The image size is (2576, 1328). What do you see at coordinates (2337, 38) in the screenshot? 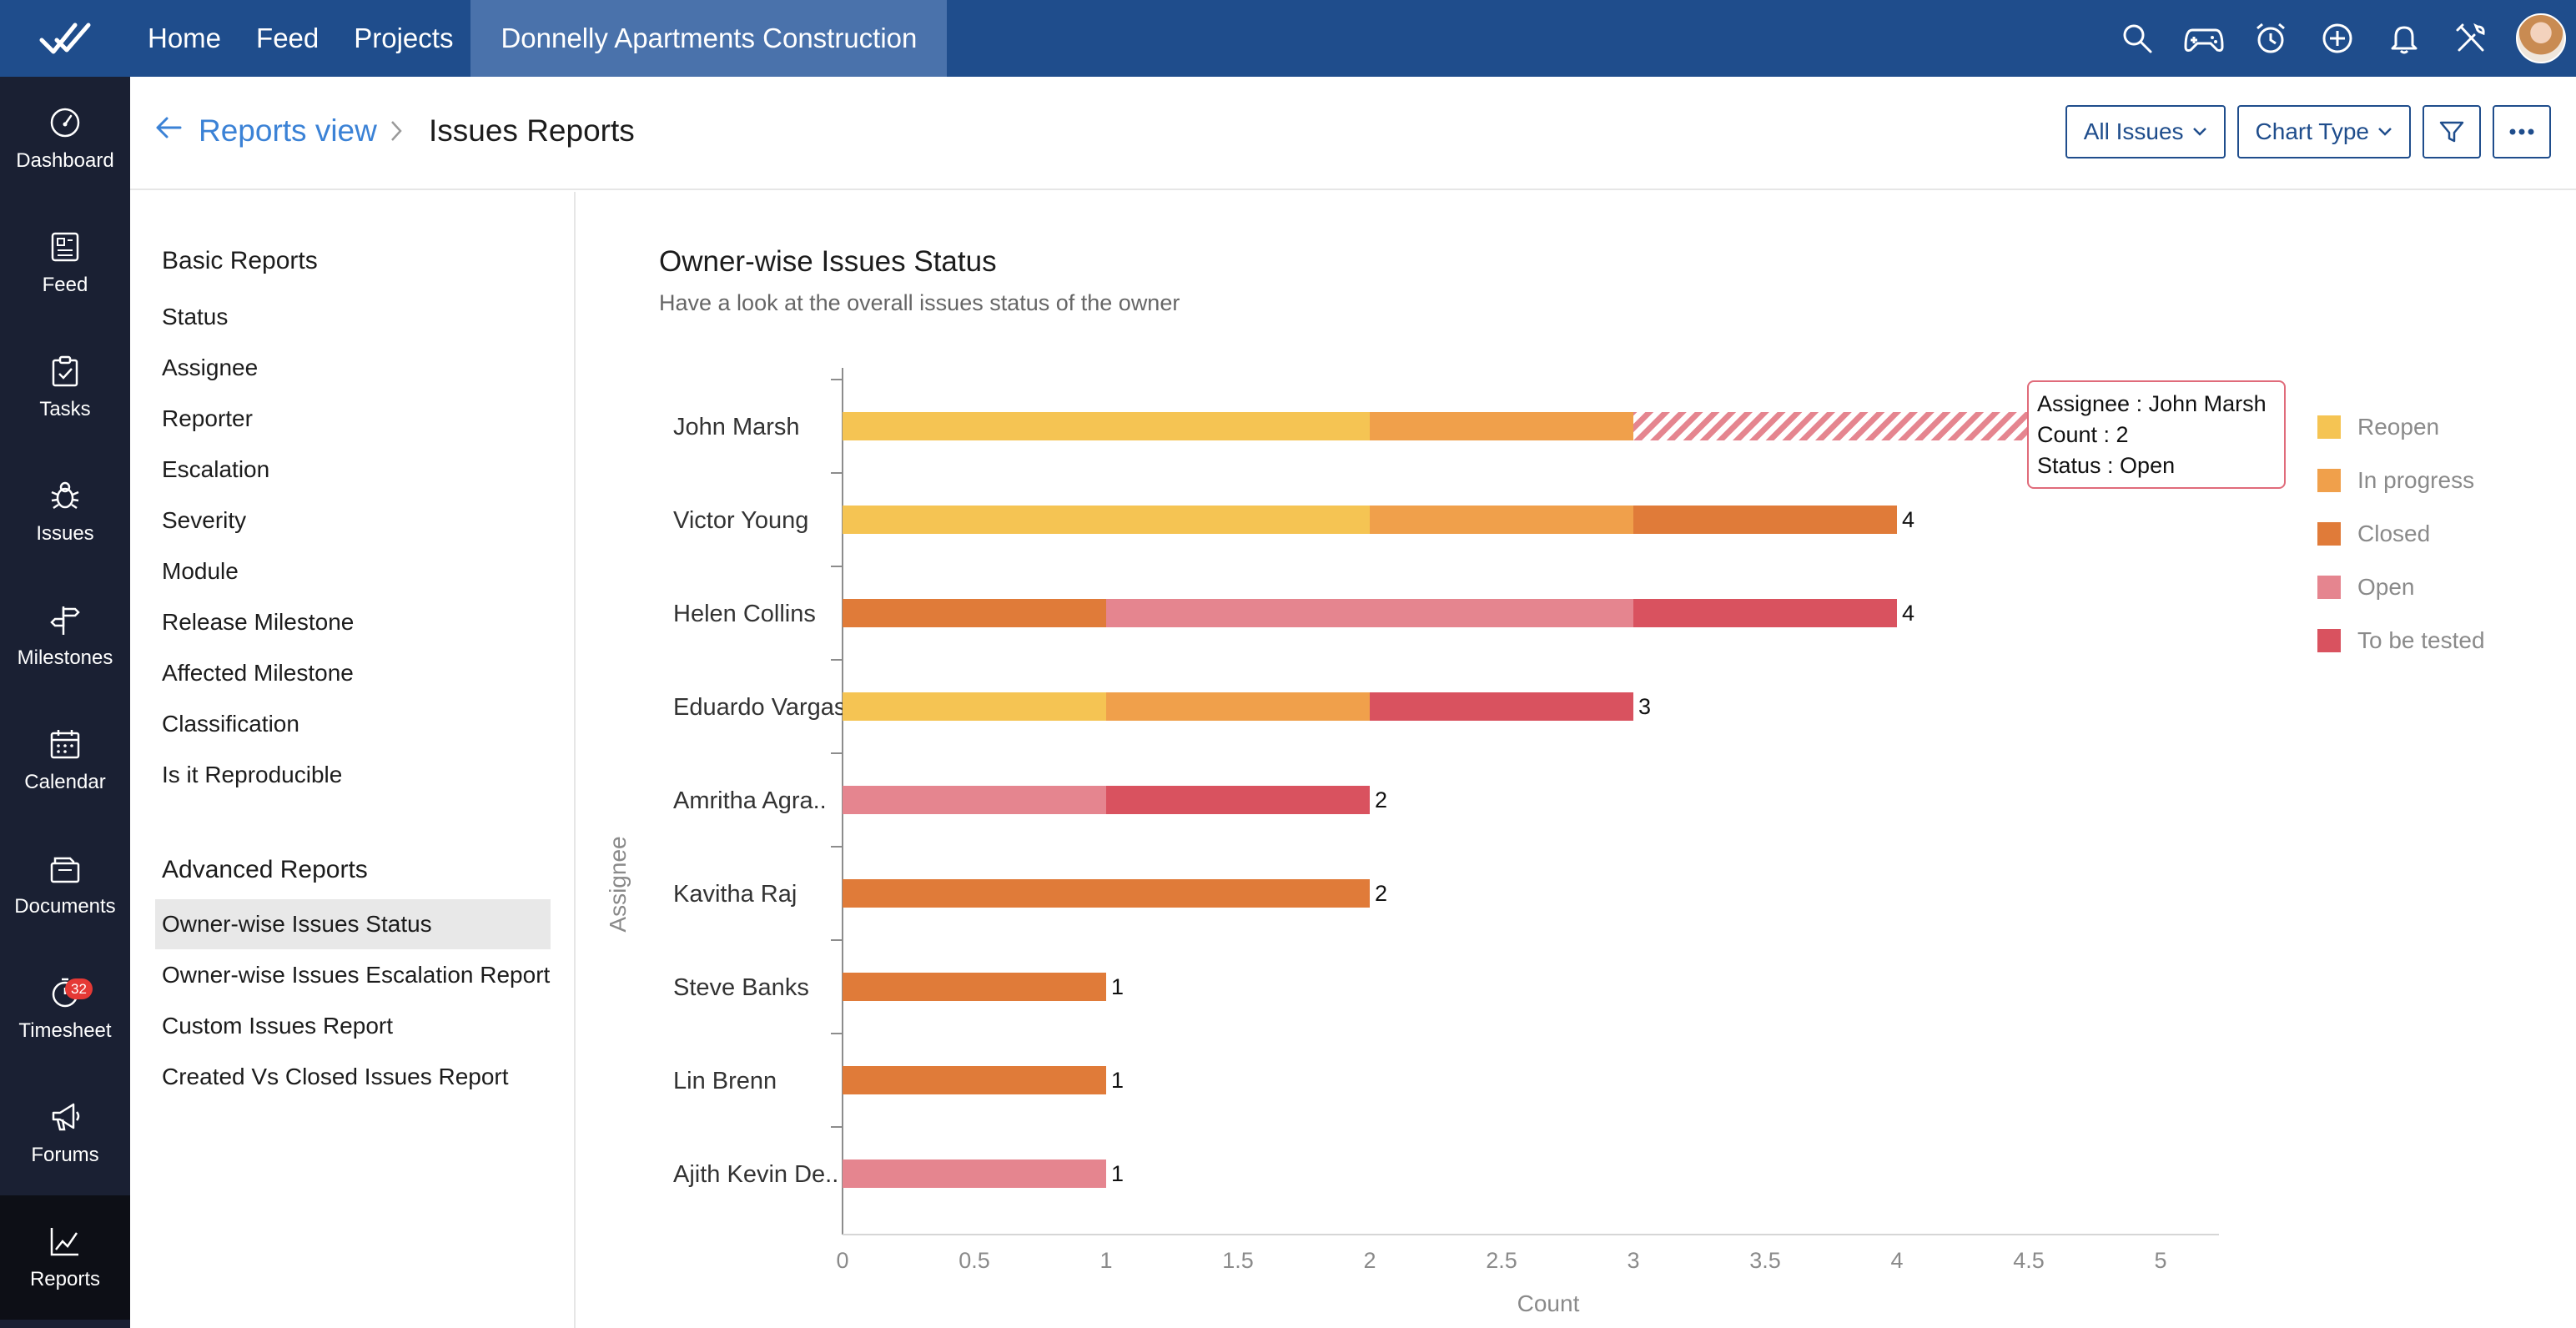
I see `plus-circle-icon` at bounding box center [2337, 38].